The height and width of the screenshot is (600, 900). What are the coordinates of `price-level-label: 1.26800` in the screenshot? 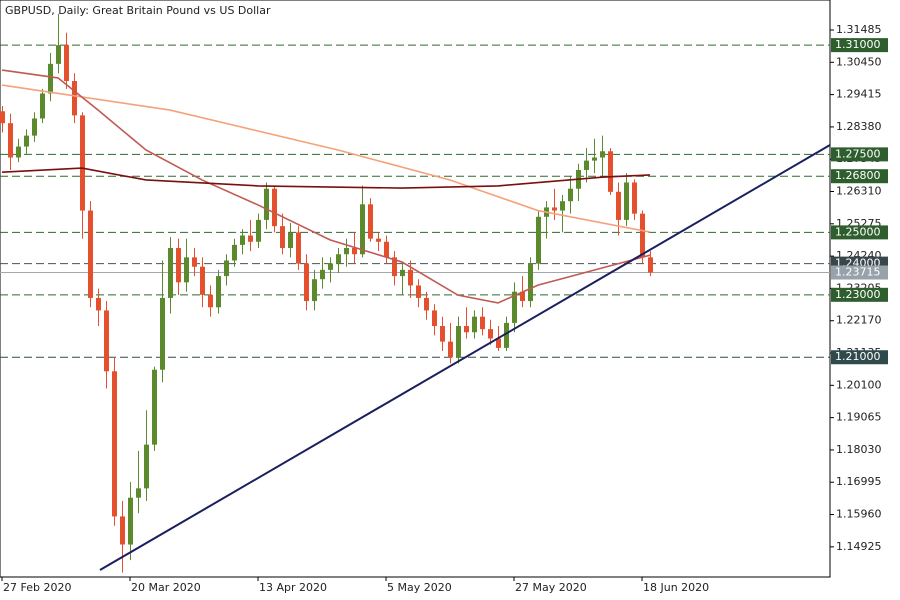 It's located at (858, 175).